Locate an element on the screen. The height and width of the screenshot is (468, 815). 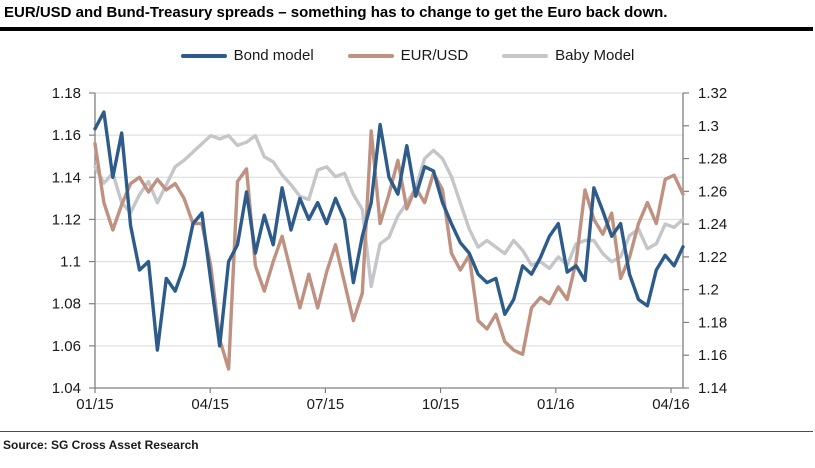
eurusd-line-swatch is located at coordinates (370, 55).